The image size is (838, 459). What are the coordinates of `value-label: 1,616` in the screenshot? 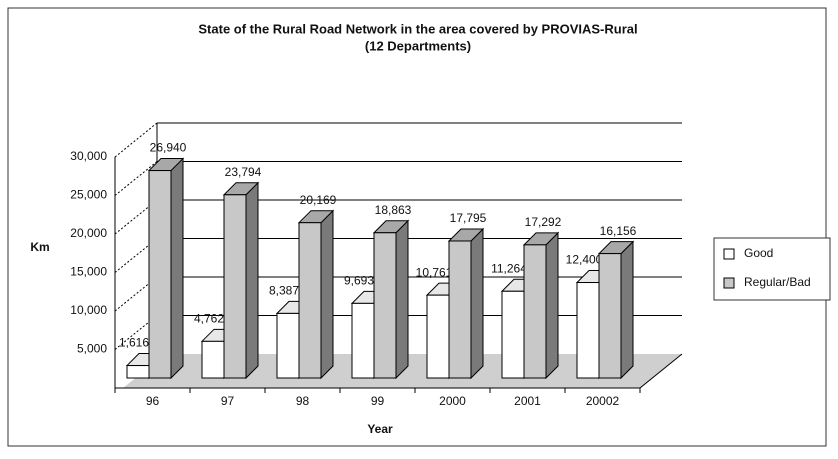 It's located at (134, 343).